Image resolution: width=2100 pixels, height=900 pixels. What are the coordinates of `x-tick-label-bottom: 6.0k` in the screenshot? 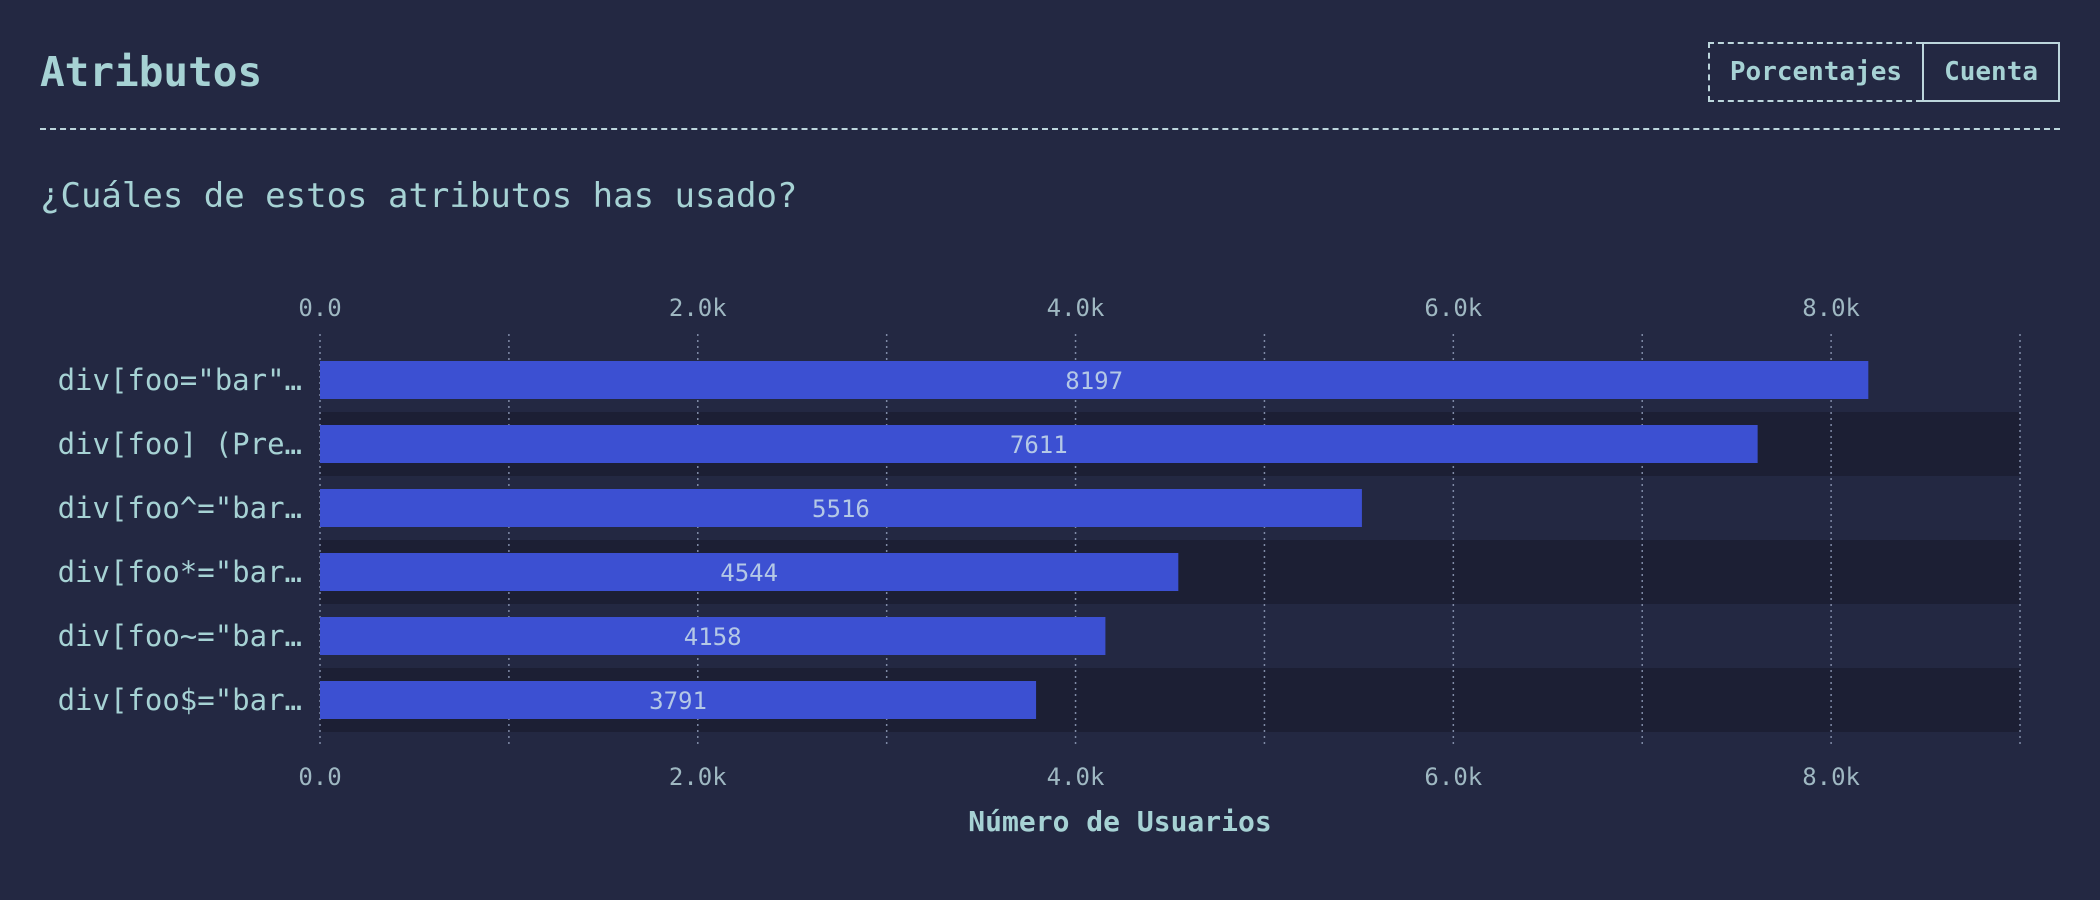 It's located at (1453, 777).